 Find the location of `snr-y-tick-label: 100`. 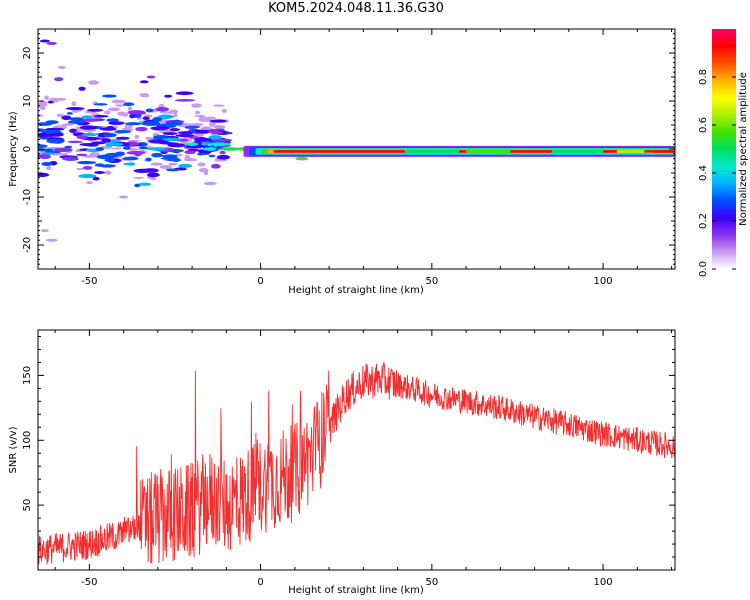

snr-y-tick-label: 100 is located at coordinates (27, 440).